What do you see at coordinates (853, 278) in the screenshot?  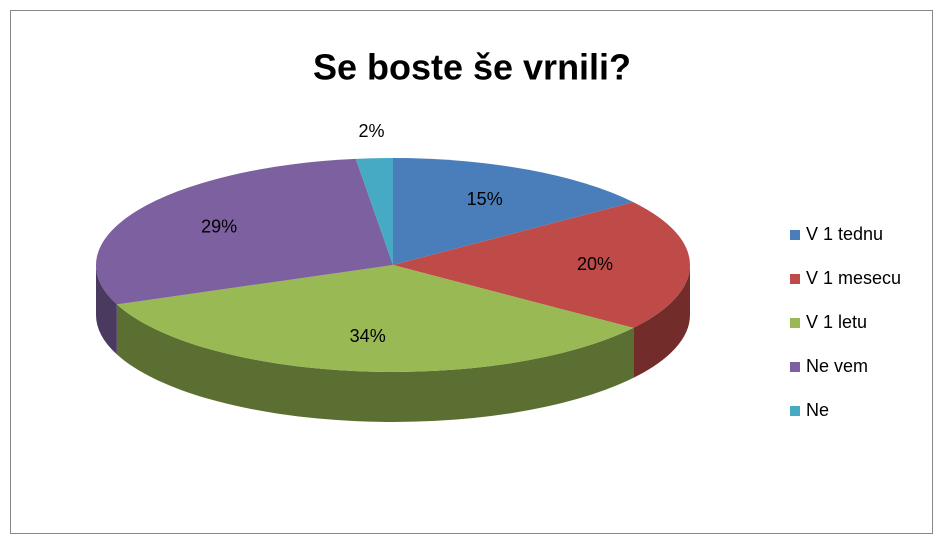 I see `legend-label: V 1 mesecu` at bounding box center [853, 278].